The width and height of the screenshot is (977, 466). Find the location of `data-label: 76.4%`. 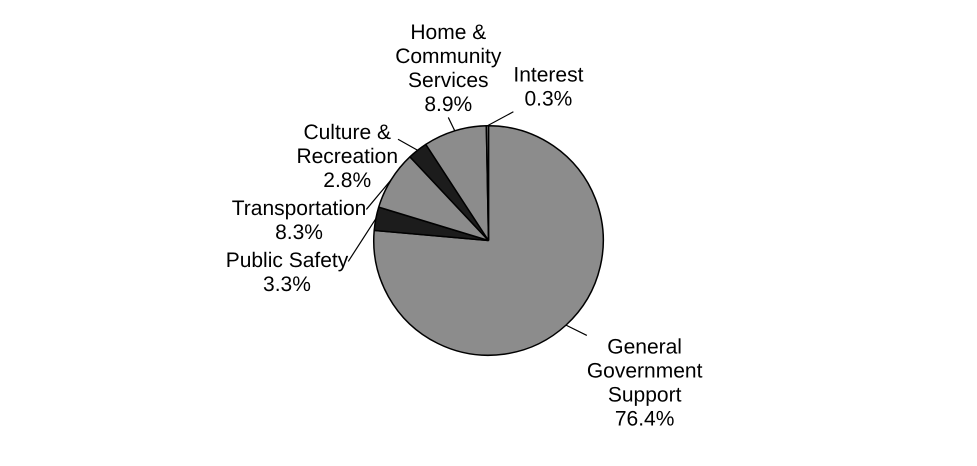

data-label: 76.4% is located at coordinates (644, 418).